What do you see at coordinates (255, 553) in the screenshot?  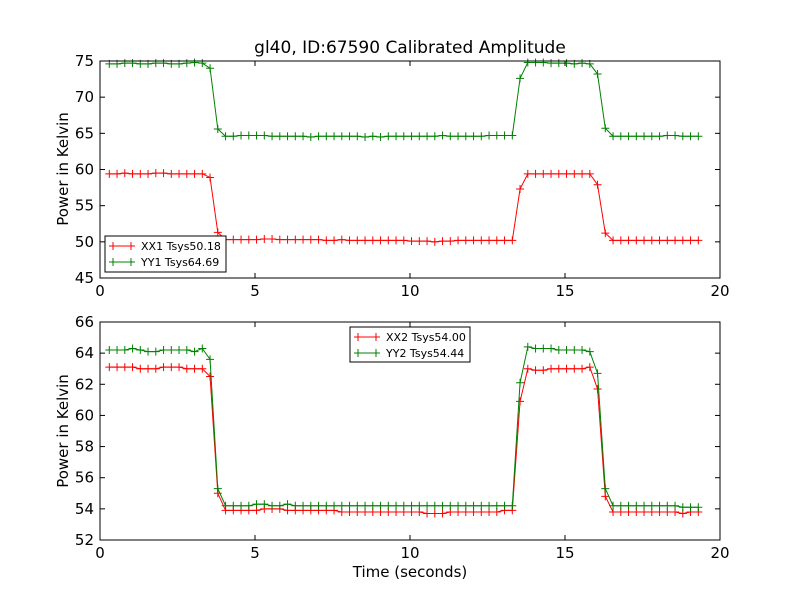 I see `chart-2-xtick-label: 5` at bounding box center [255, 553].